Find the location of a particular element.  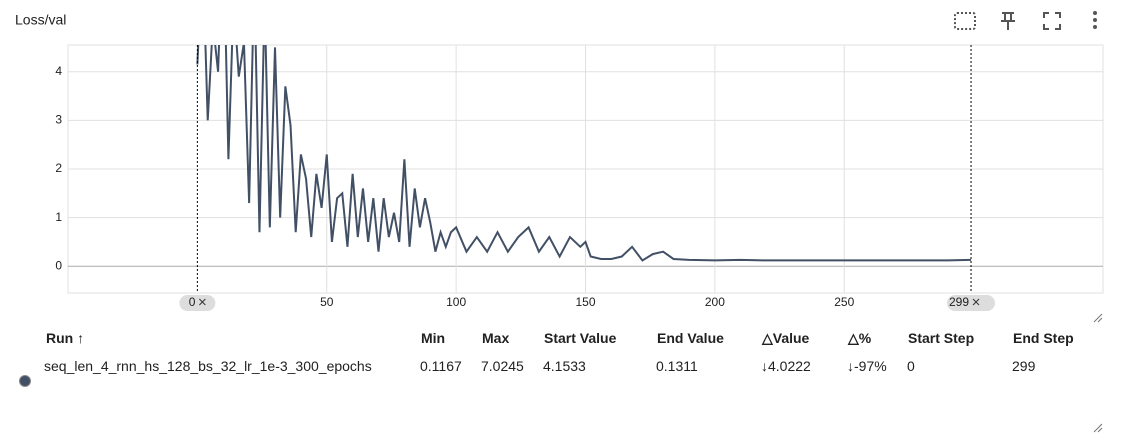

y-tick-label: 2 is located at coordinates (58, 168).